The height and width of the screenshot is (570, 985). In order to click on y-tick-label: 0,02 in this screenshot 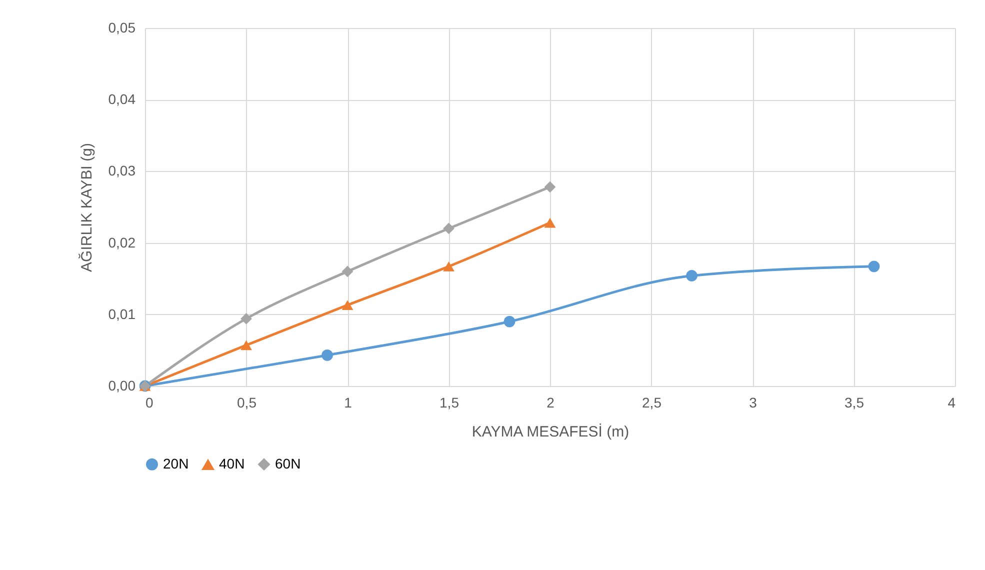, I will do `click(122, 242)`.